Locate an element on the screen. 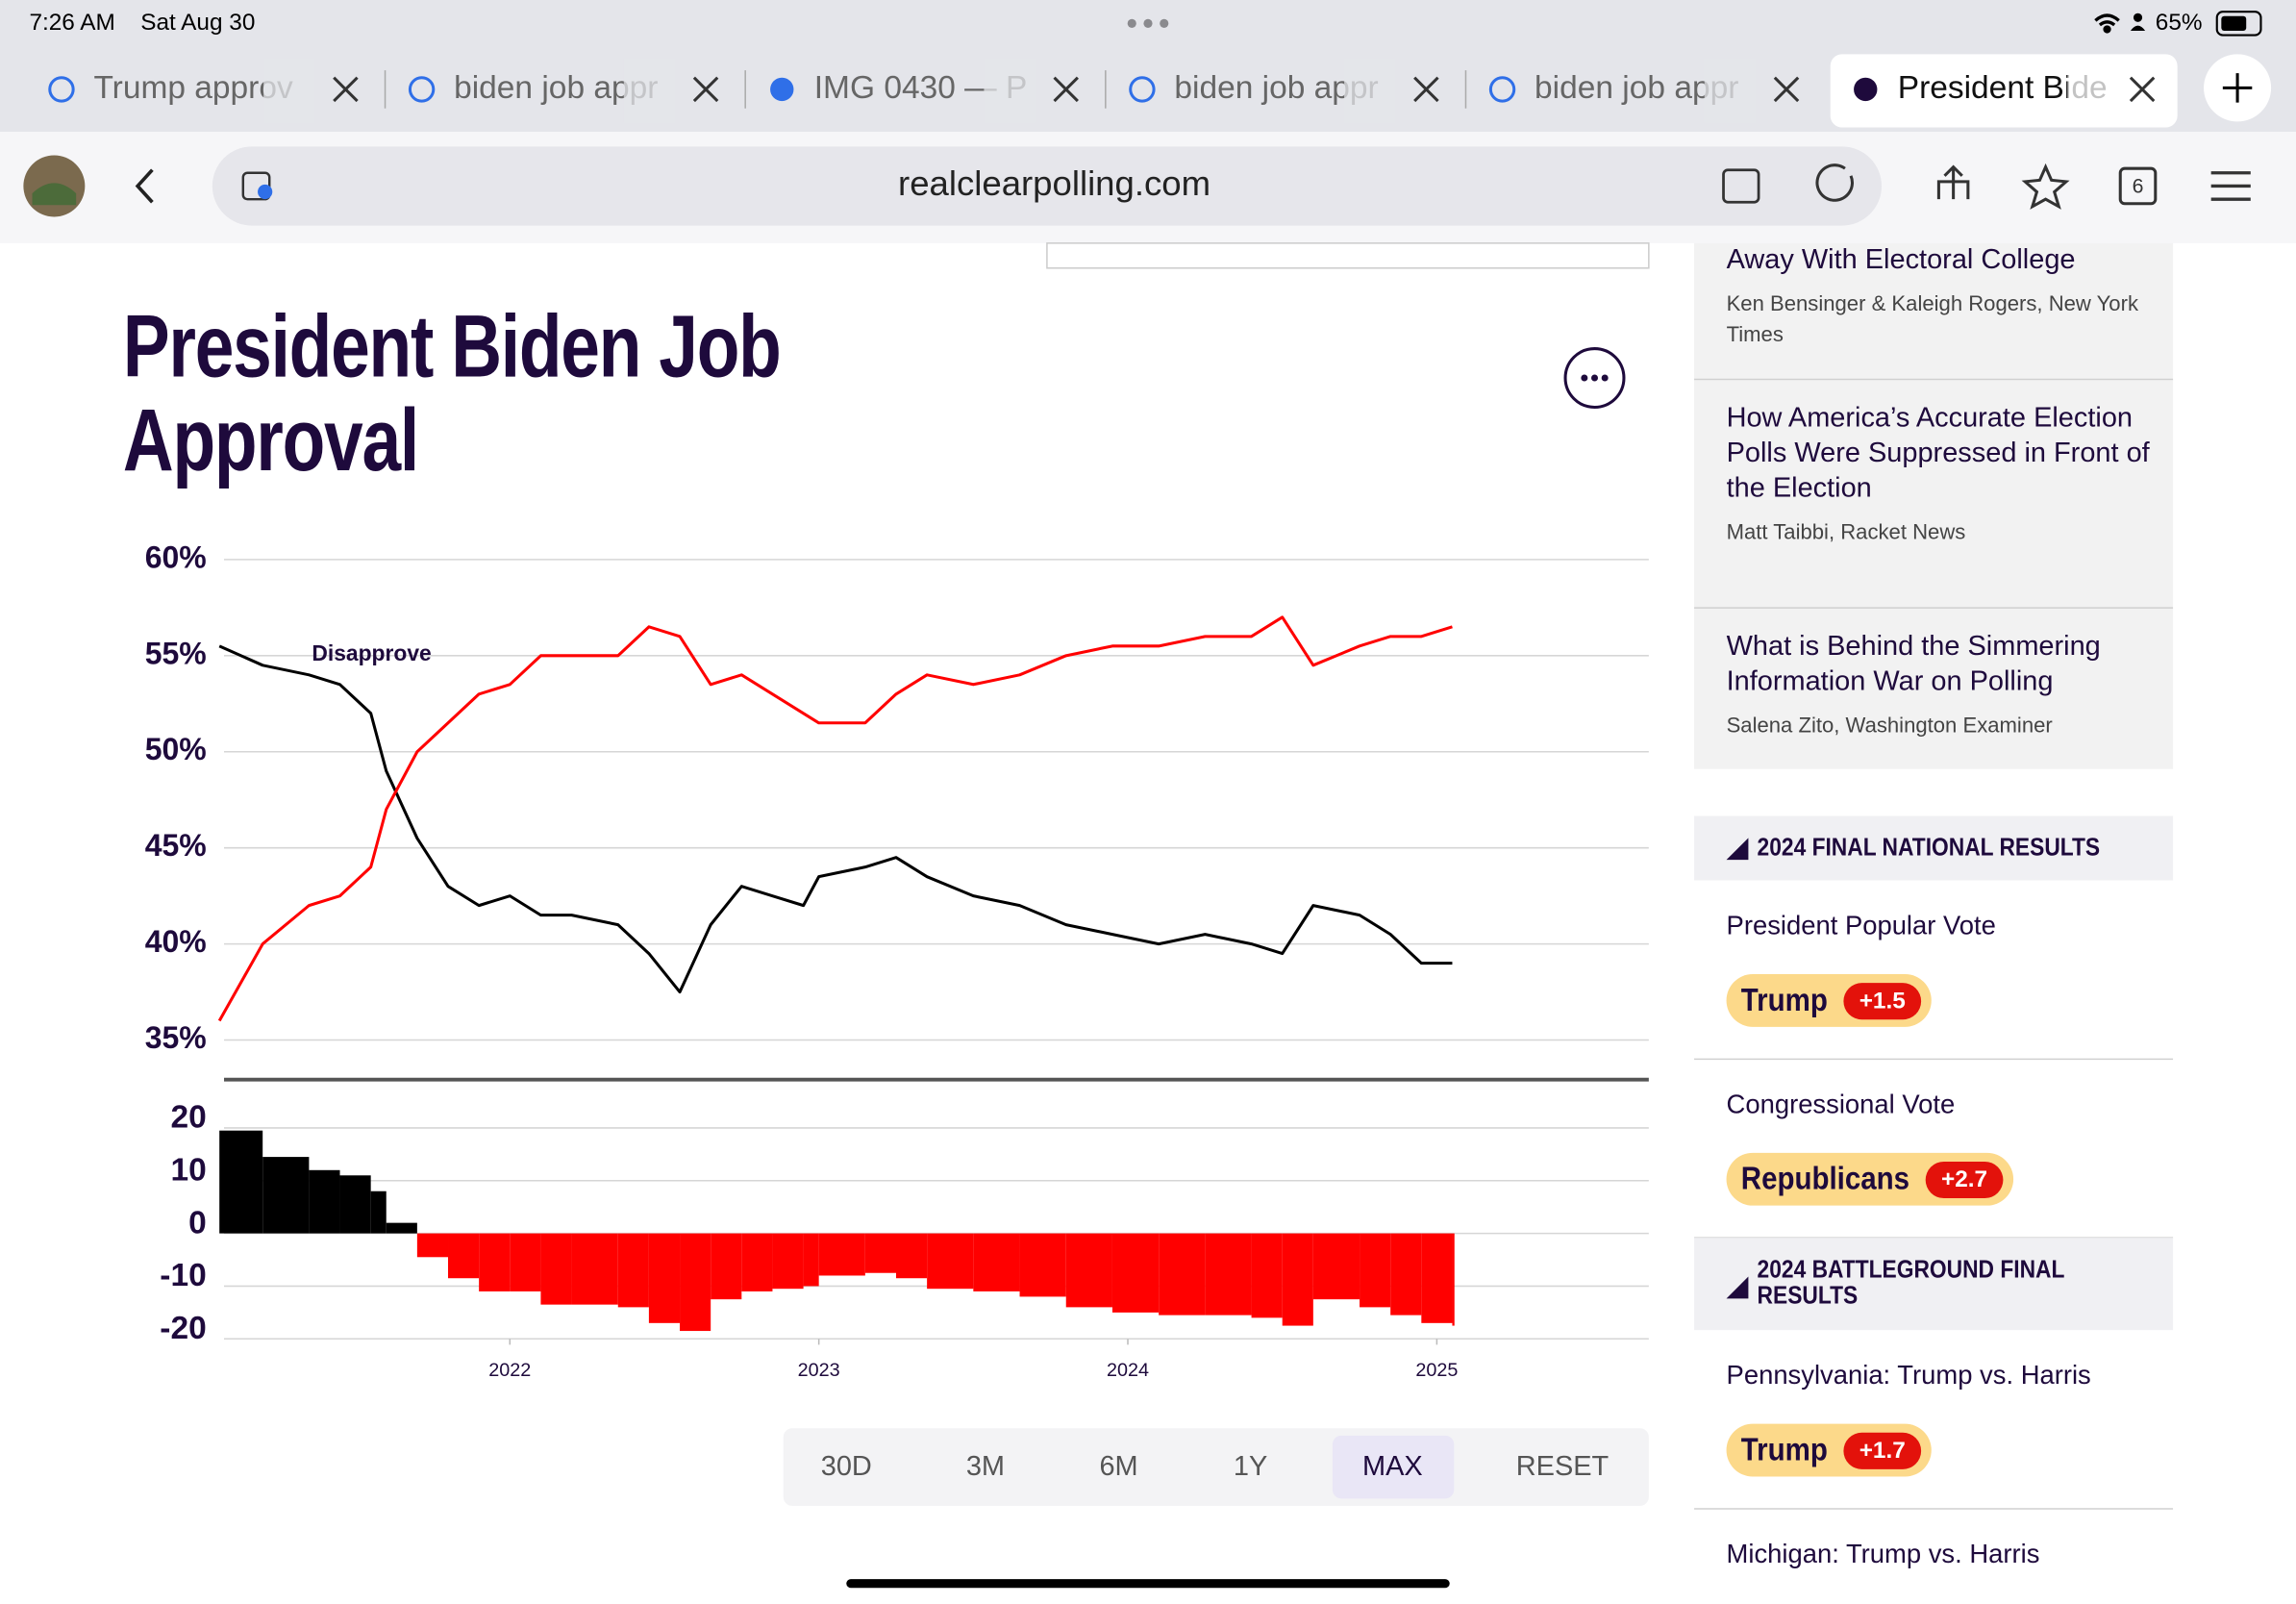  y-tick-label: 10 is located at coordinates (188, 1170).